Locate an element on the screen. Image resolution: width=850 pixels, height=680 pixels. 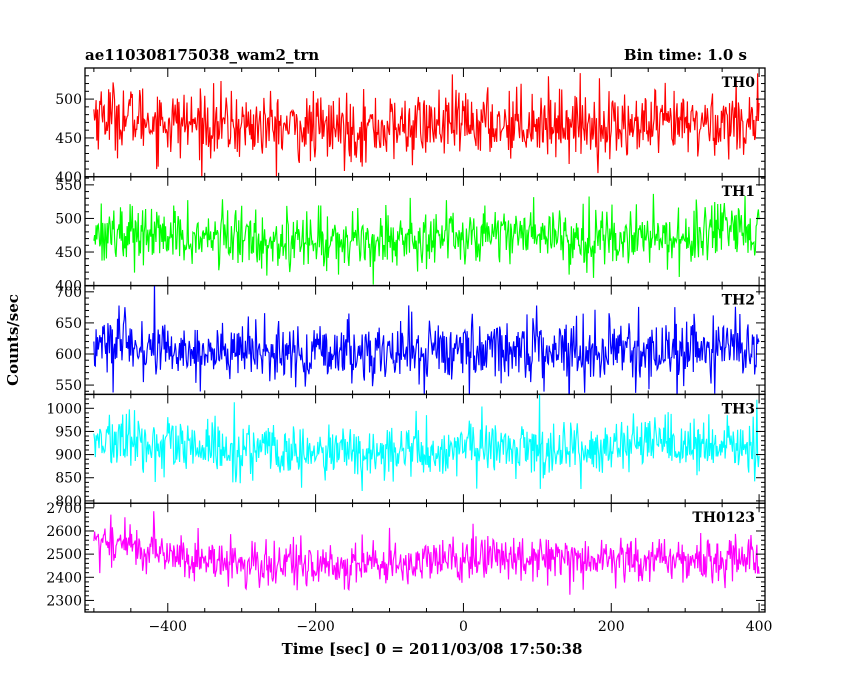
ytick-label: 2600 is located at coordinates (64, 532).